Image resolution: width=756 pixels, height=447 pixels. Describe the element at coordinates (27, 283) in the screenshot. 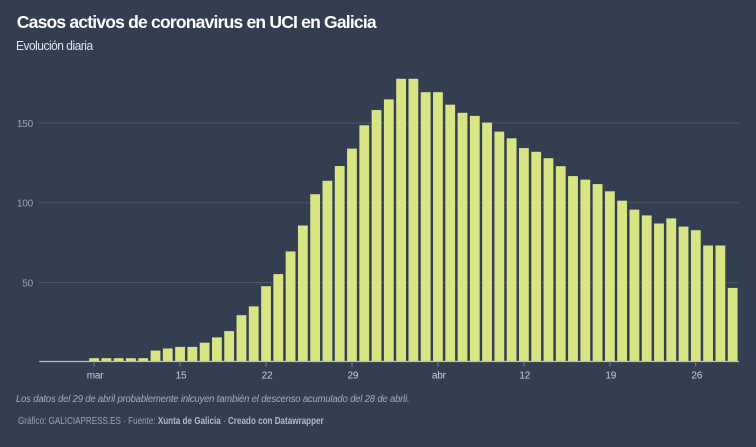

I see `svg-text: 50` at that location.